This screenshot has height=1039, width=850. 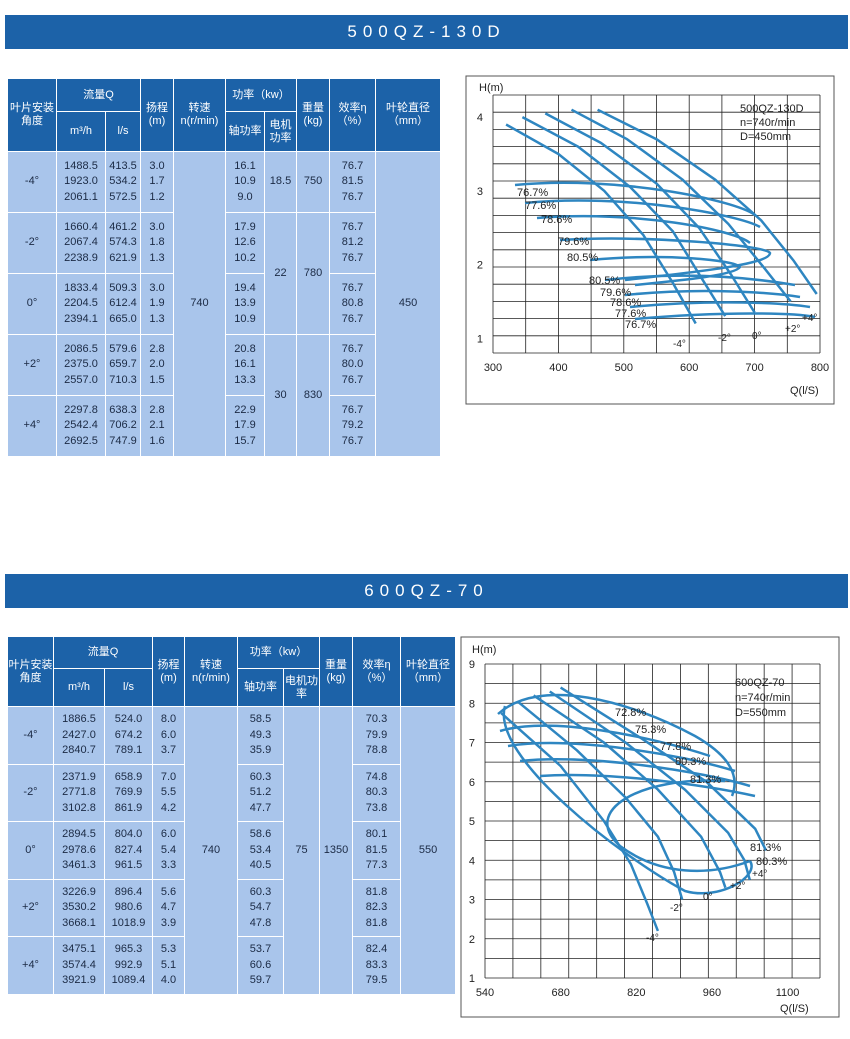 I want to click on eff-cell: 74.8 80.3 73.8, so click(x=377, y=793).